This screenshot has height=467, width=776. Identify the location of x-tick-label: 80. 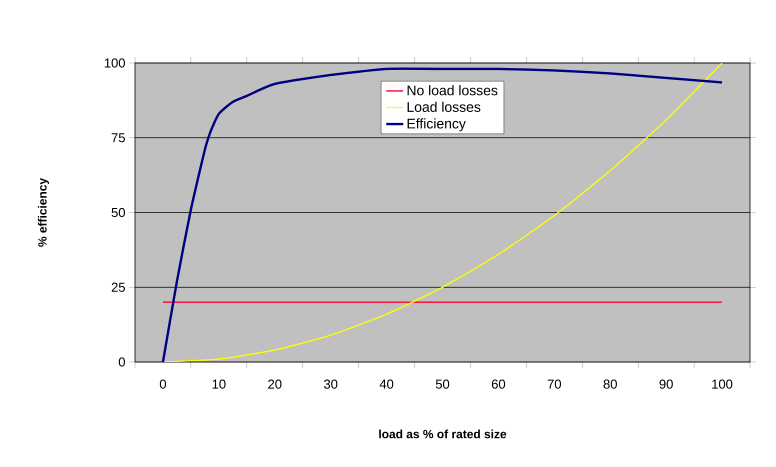
(610, 384).